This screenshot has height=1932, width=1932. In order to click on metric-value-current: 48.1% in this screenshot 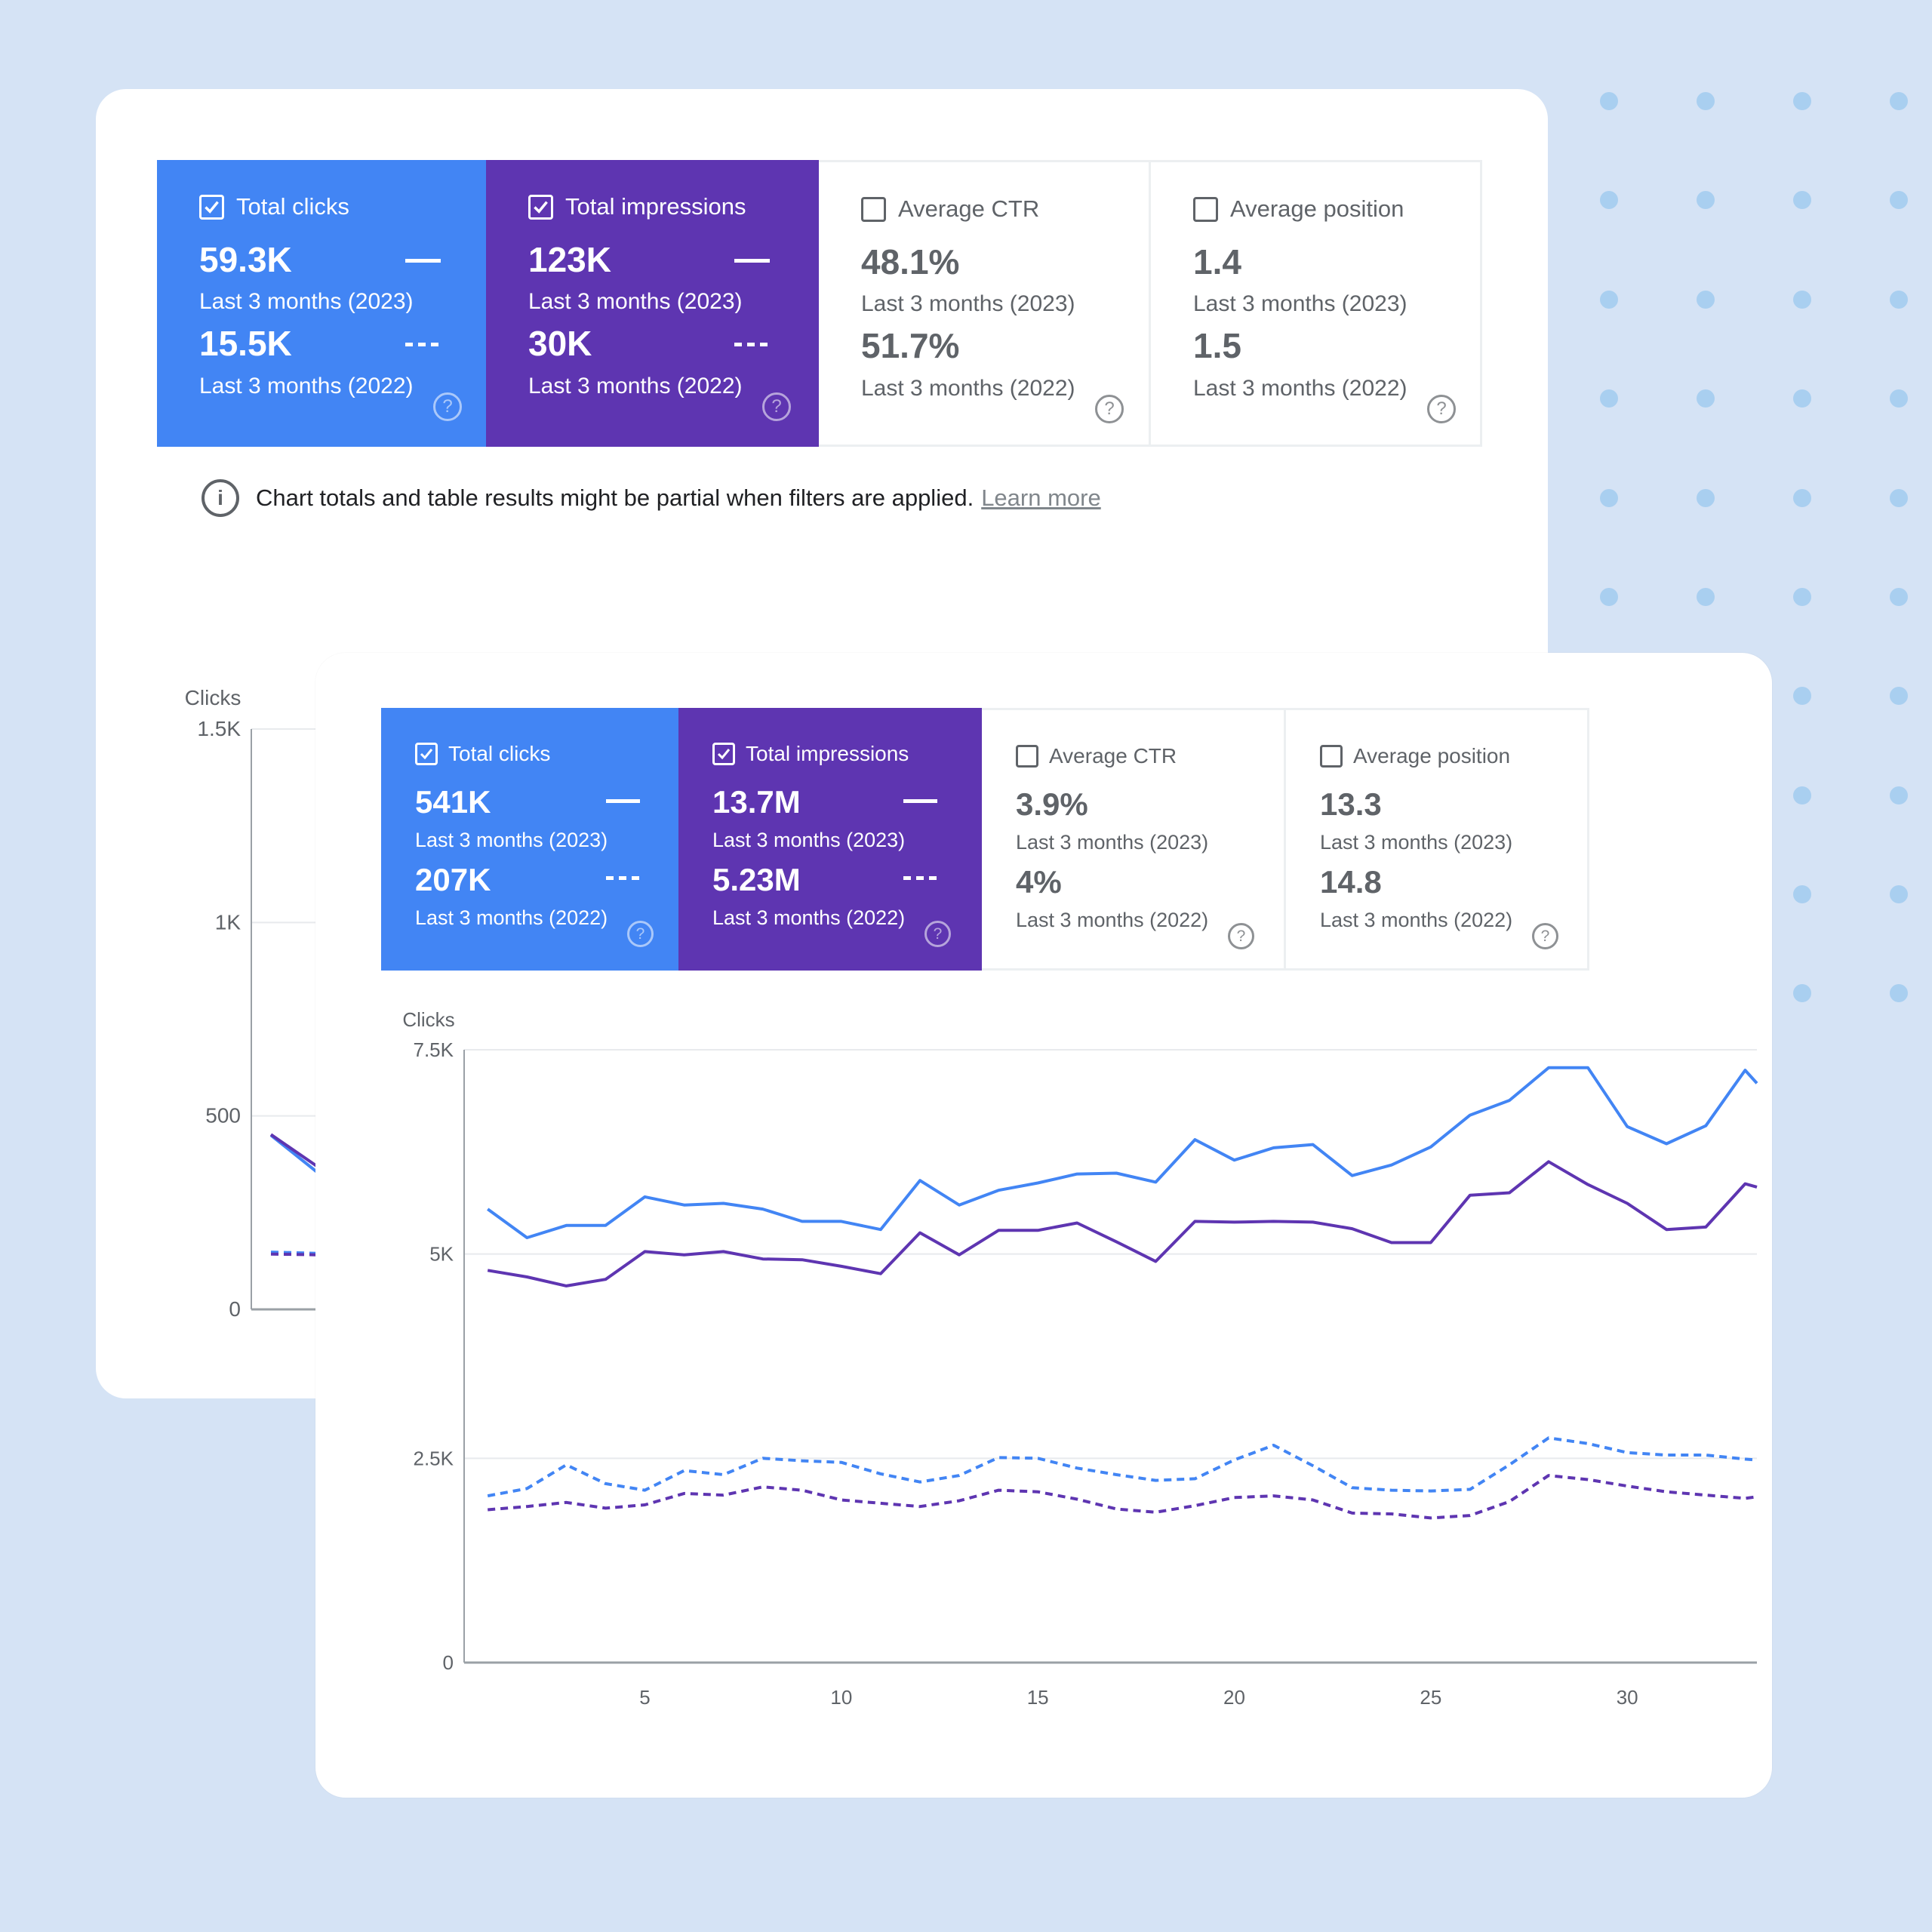, I will do `click(910, 261)`.